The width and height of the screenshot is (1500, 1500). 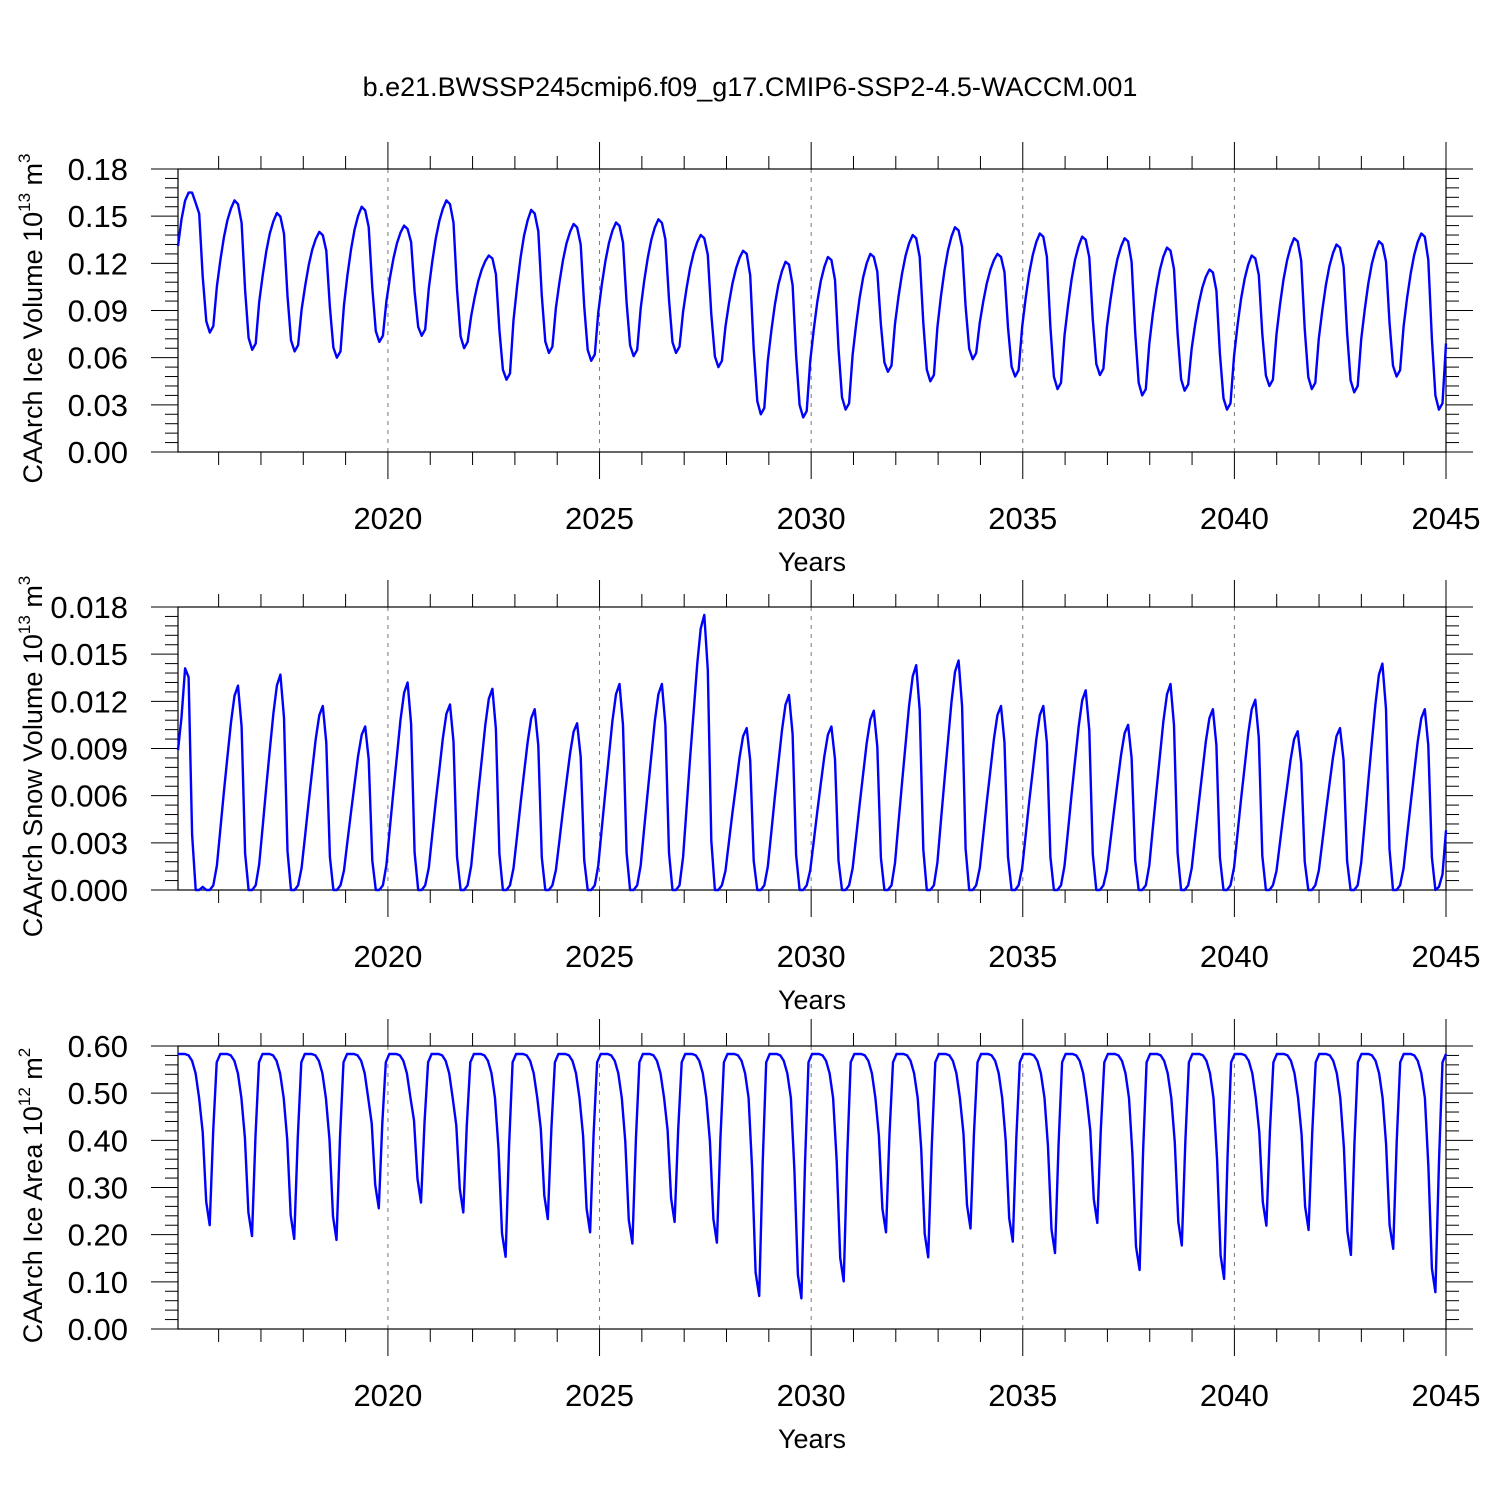 What do you see at coordinates (89, 607) in the screenshot?
I see `y-tick-label: 0.018` at bounding box center [89, 607].